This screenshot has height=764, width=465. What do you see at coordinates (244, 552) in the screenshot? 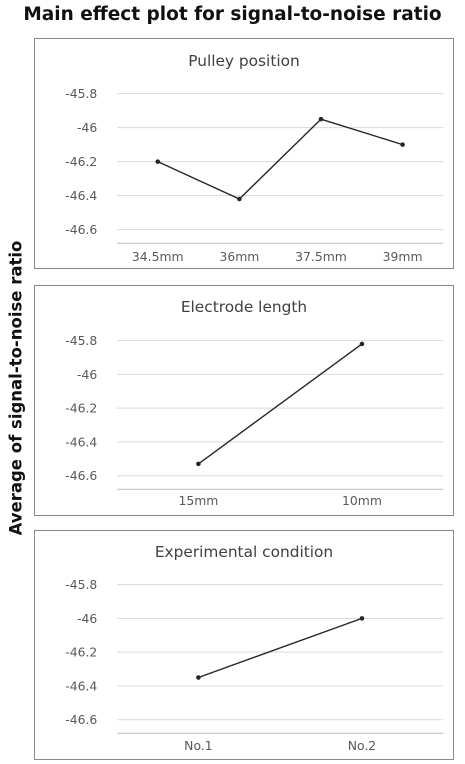
I see `chart-title: Experimental condition` at bounding box center [244, 552].